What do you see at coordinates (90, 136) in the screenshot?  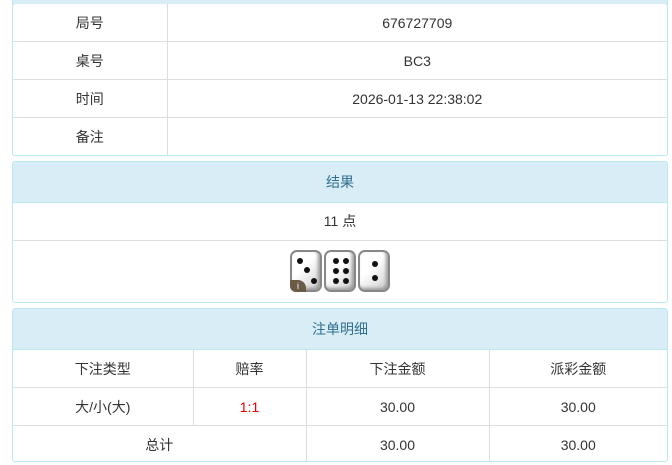 I see `label-remark: 备注` at bounding box center [90, 136].